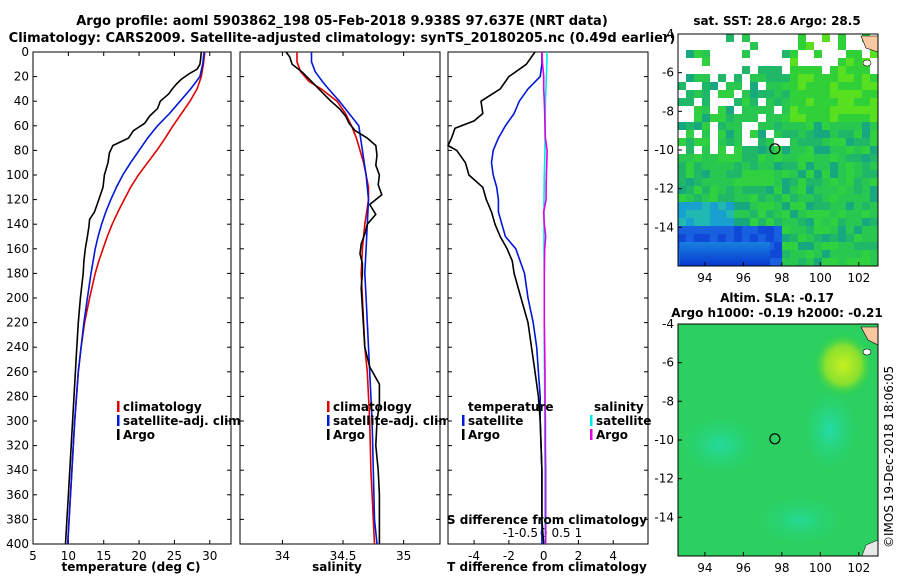 This screenshot has height=580, width=900. Describe the element at coordinates (17, 175) in the screenshot. I see `depth-tick-label: 100` at that location.